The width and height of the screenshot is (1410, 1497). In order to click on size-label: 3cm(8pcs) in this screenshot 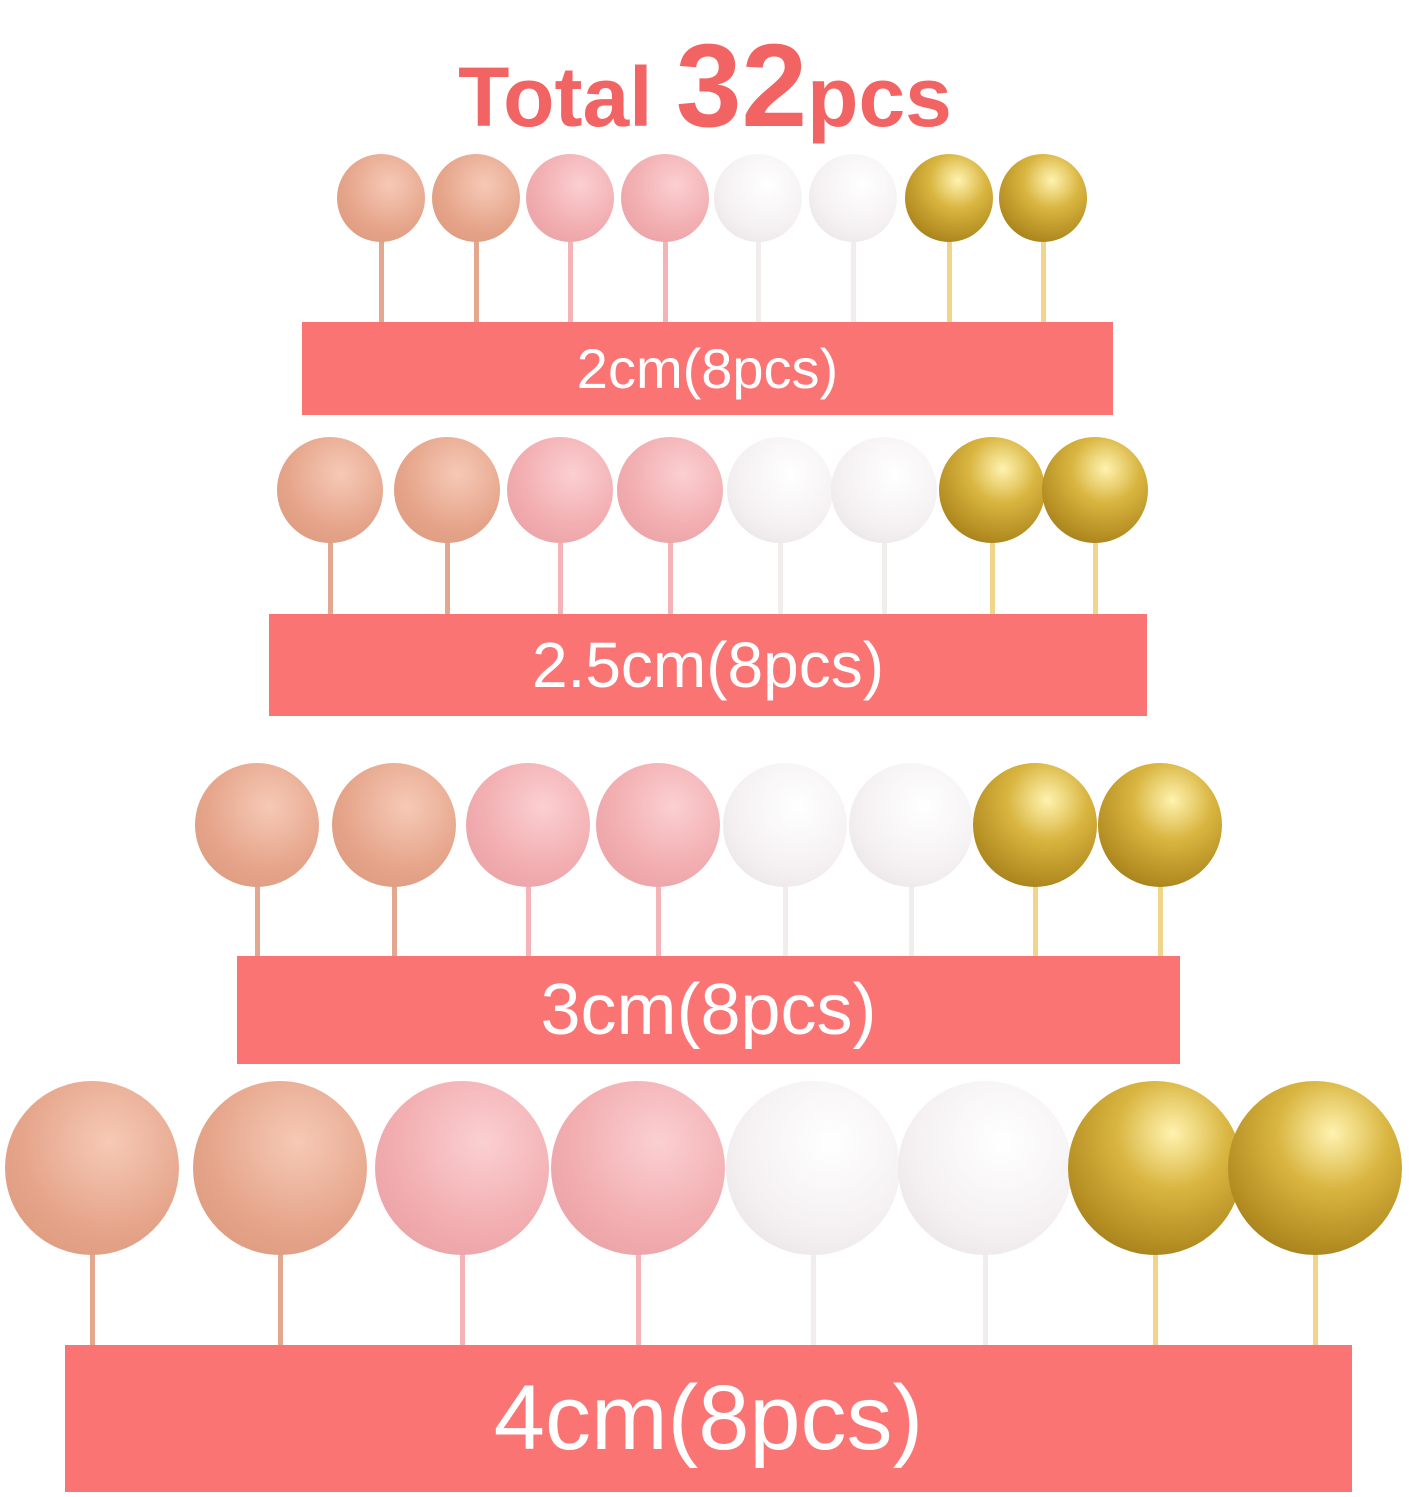, I will do `click(708, 1010)`.